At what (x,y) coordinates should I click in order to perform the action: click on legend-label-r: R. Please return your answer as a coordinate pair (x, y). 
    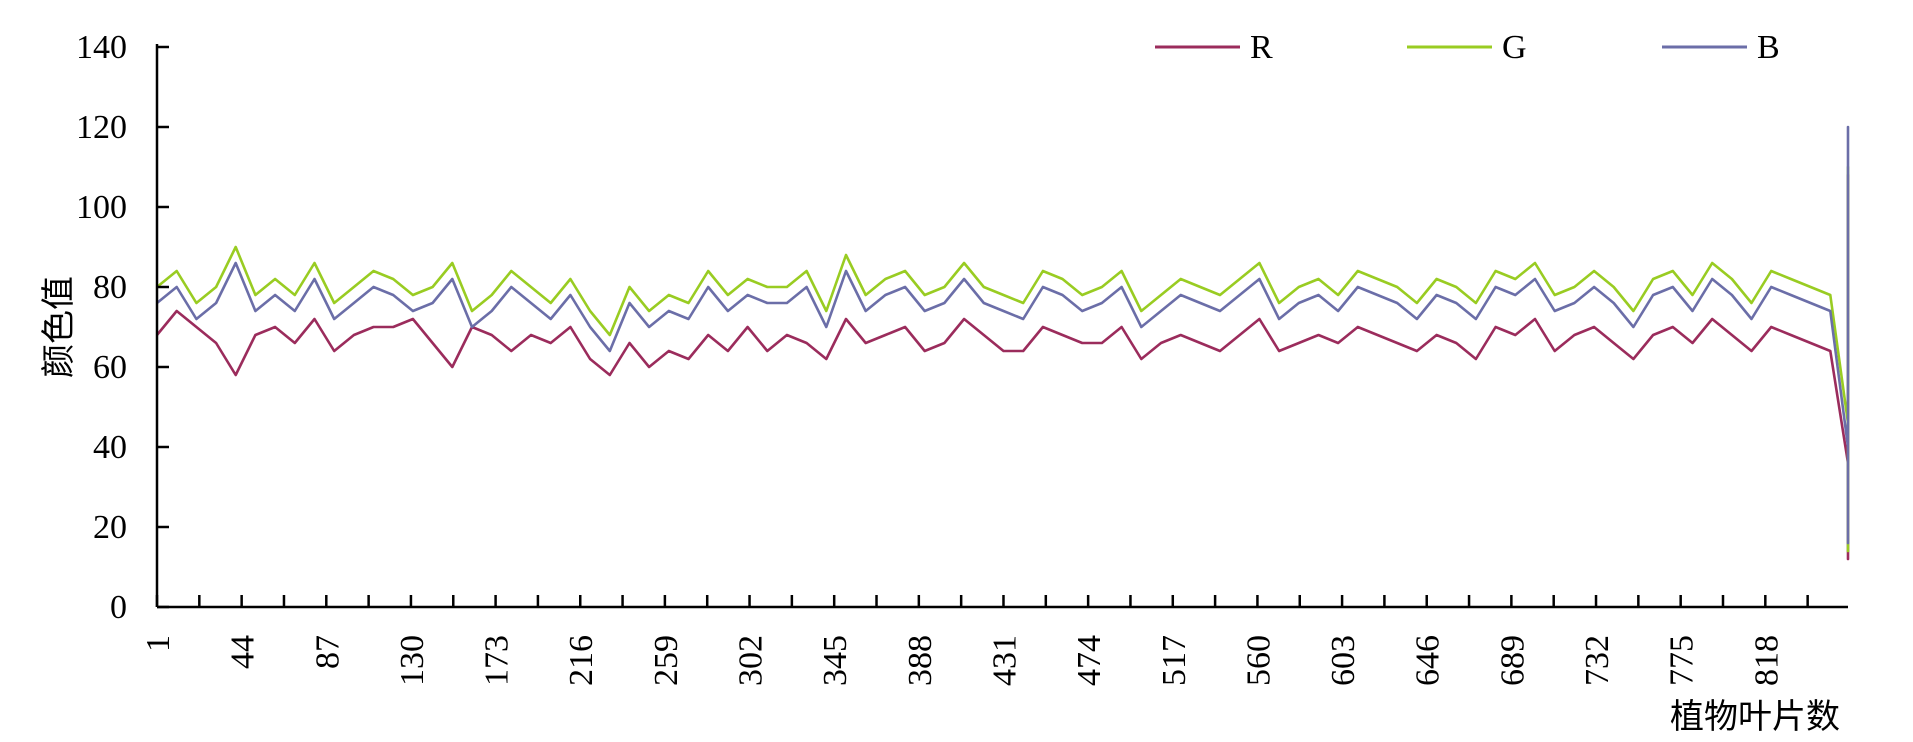
    Looking at the image, I should click on (1261, 47).